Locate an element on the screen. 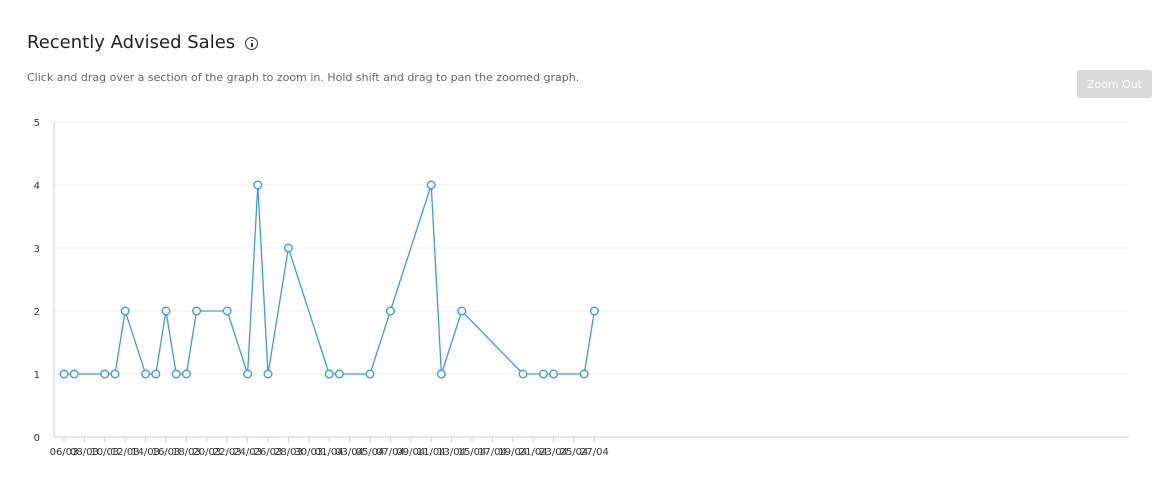 This screenshot has width=1176, height=478. x-tick-label: 05/04 is located at coordinates (370, 452).